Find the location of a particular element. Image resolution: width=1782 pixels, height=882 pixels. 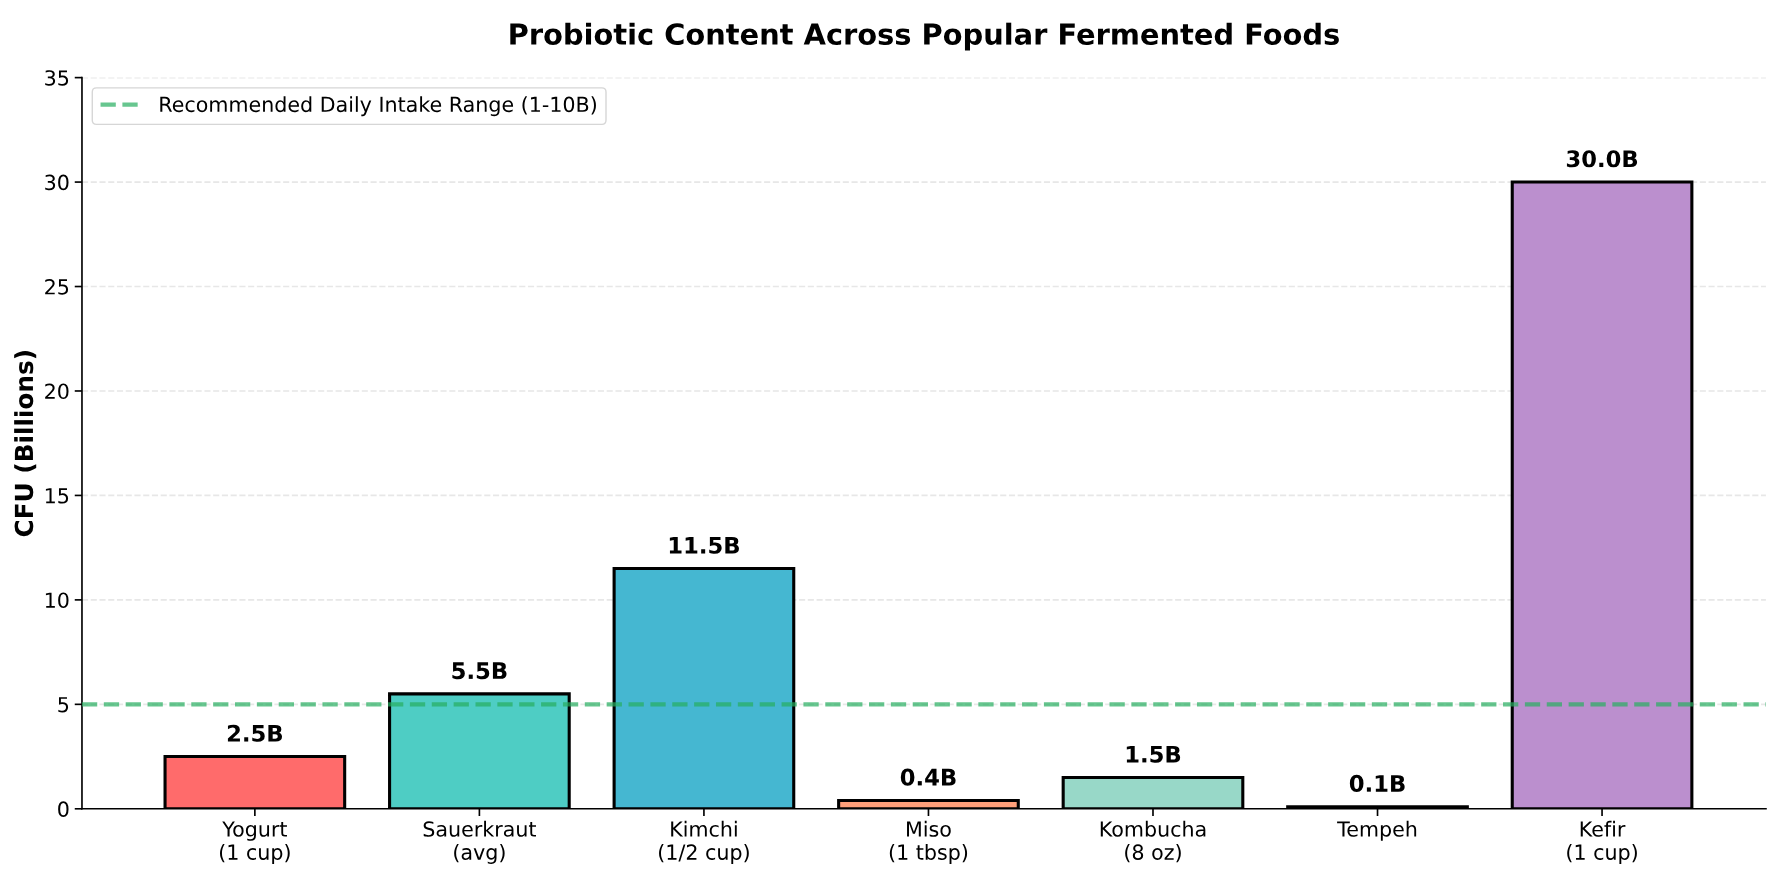

x-tick-label: Miso (1 tbsp) is located at coordinates (928, 842).